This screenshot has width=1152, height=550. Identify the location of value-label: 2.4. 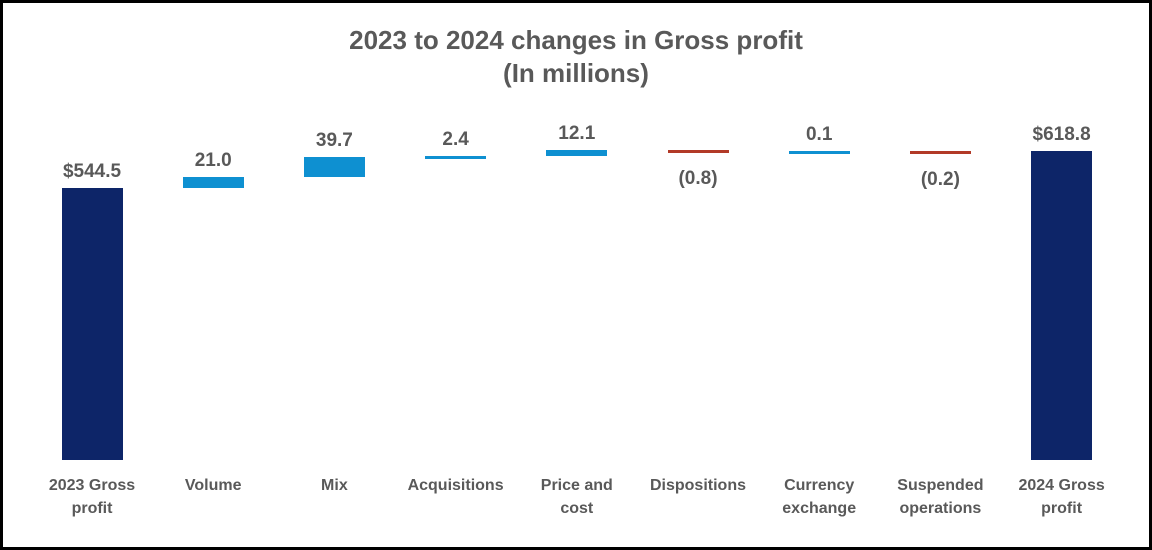
(455, 140).